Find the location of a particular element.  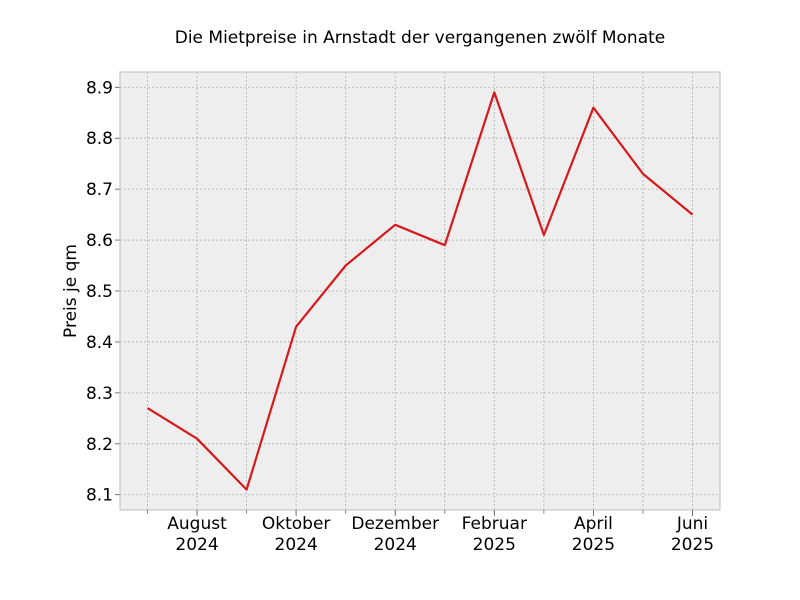

y-tick-label: 8.1 is located at coordinates (99, 496).